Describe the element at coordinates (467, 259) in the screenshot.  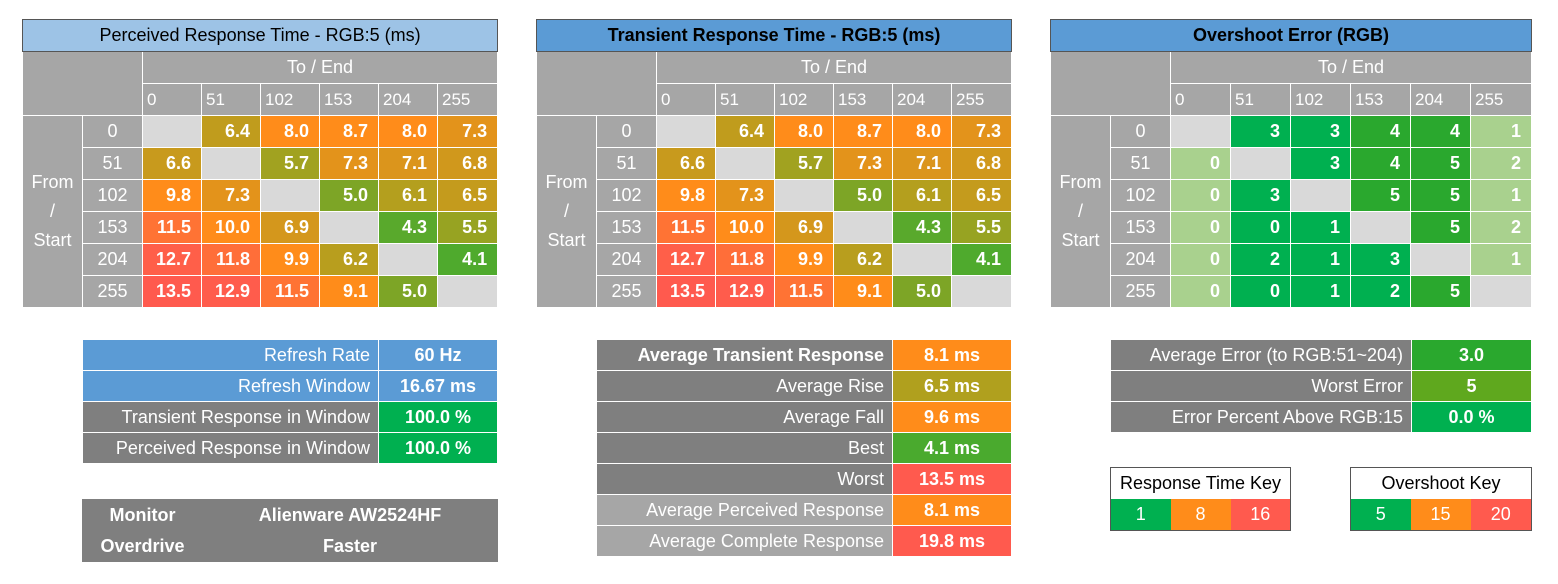
I see `matrix-cell: 4.1` at that location.